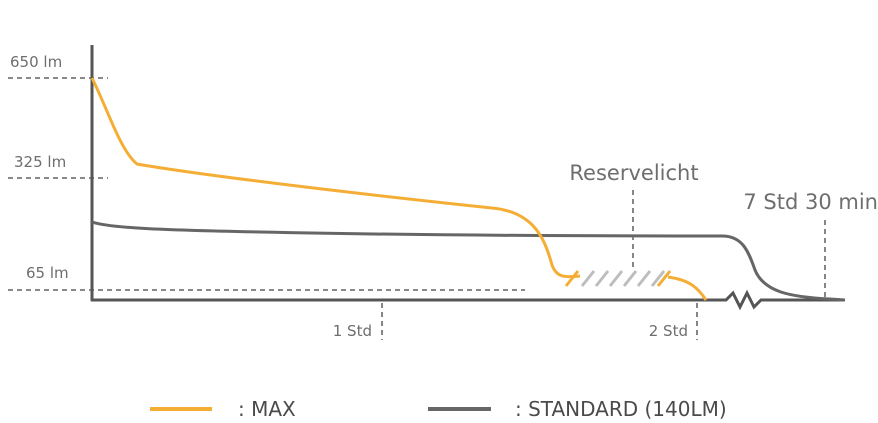  Describe the element at coordinates (352, 331) in the screenshot. I see `x-tick-1std: 1 Std` at that location.